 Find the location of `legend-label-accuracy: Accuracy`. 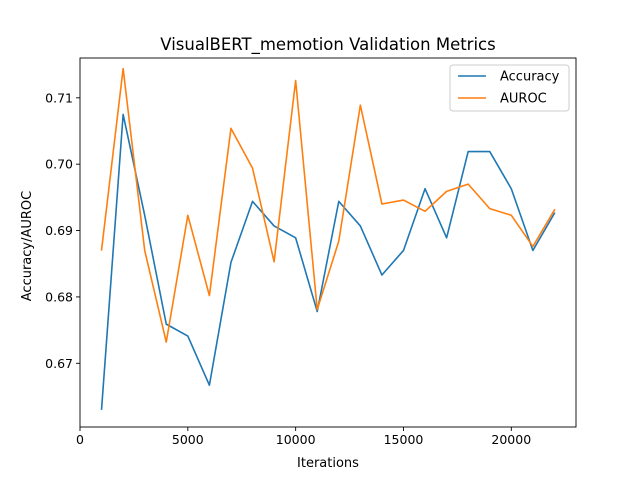

legend-label-accuracy: Accuracy is located at coordinates (530, 77).